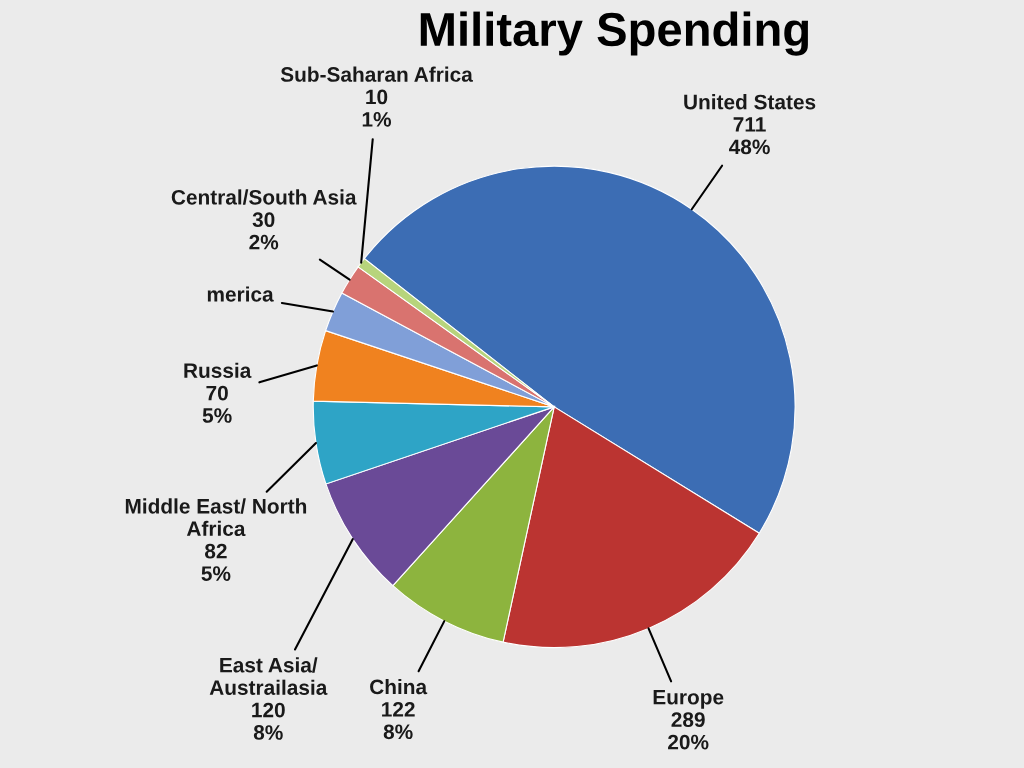  Describe the element at coordinates (268, 676) in the screenshot. I see `slice-label: East Asia/ Austrailasia` at that location.